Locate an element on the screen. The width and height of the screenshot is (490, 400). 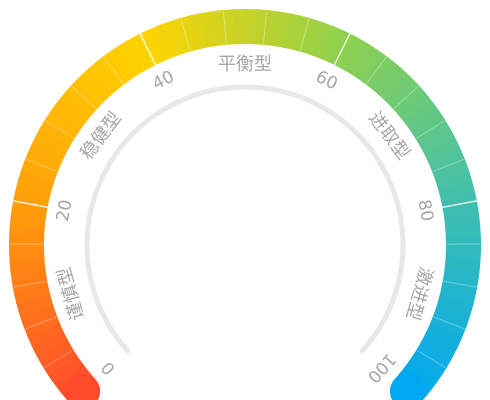
tick-label: 80 is located at coordinates (425, 211).